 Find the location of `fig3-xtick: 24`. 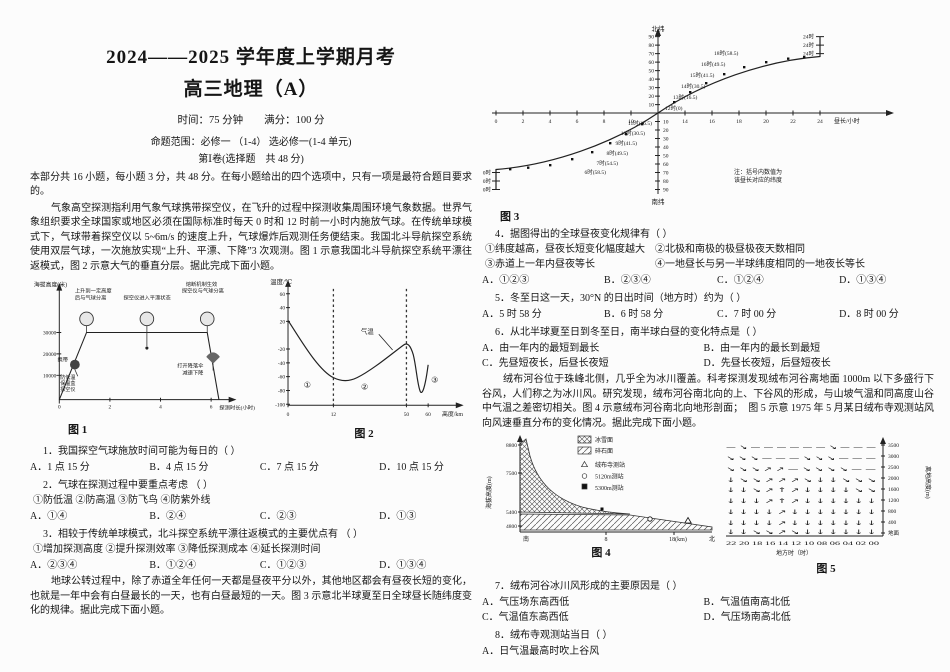

fig3-xtick: 24 is located at coordinates (820, 122).